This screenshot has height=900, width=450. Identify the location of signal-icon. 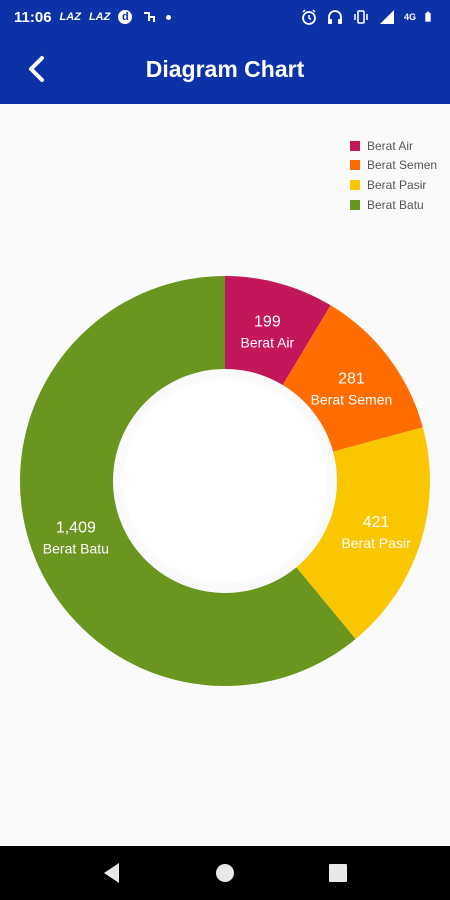
(386, 17).